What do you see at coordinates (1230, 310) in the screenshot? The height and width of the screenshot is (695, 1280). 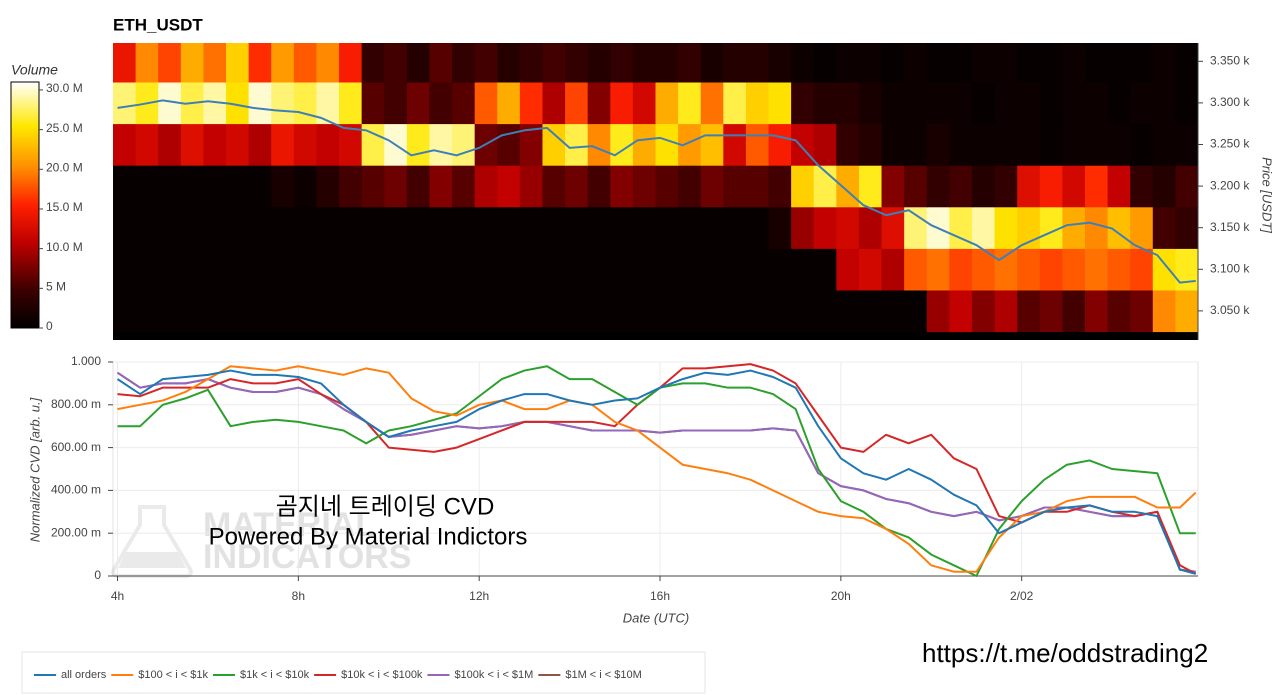 I see `y-tick-label: 3.050 k` at bounding box center [1230, 310].